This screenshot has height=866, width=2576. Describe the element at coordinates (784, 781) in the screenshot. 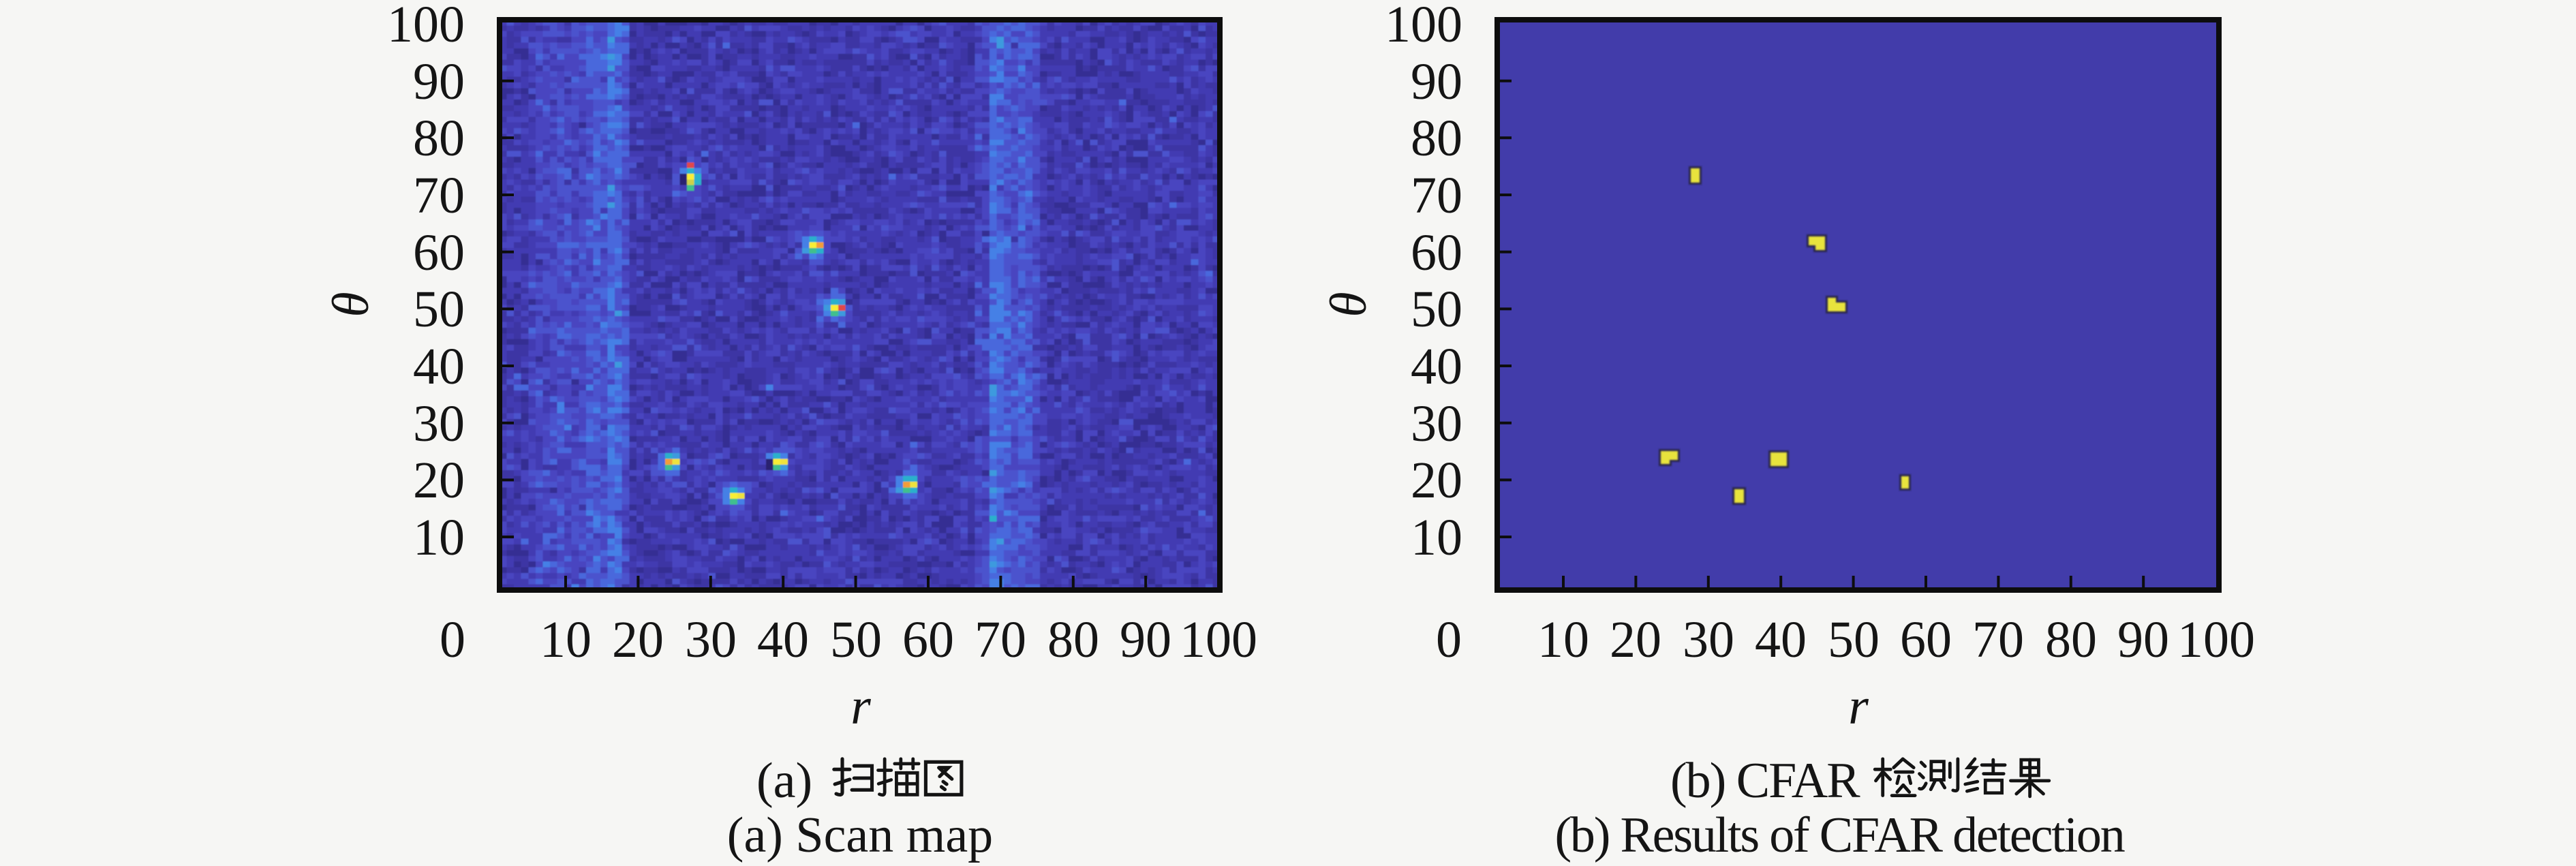

I see `svg-text: (a)` at that location.